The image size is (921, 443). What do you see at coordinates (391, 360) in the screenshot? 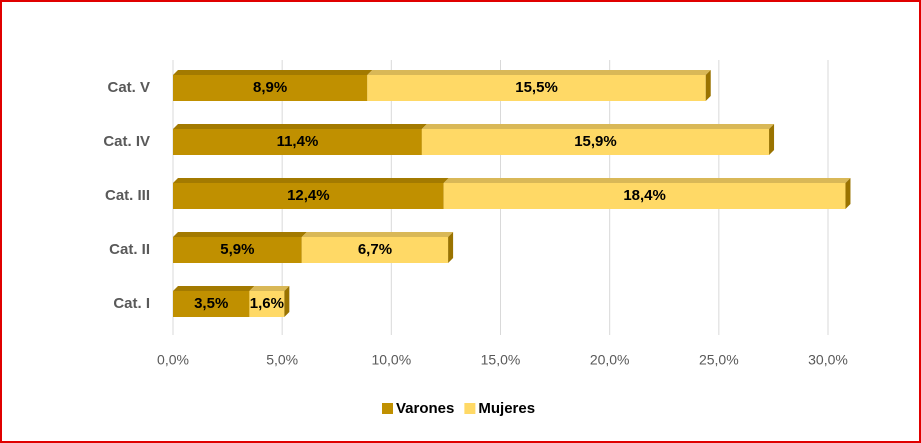
I see `x-tick-label: 10,0%` at bounding box center [391, 360].